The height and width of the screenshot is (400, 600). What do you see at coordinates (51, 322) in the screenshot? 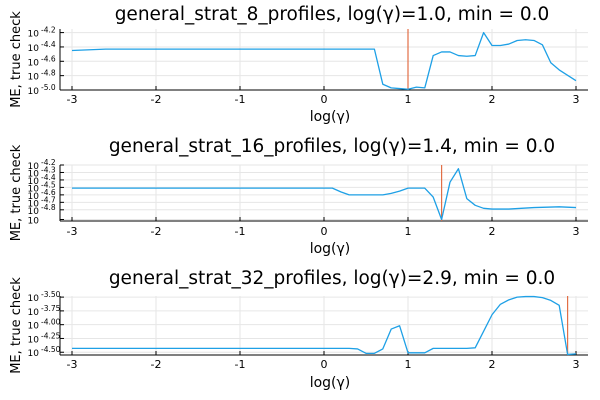
I see `y-tick-exponent: -4.00` at bounding box center [51, 322].